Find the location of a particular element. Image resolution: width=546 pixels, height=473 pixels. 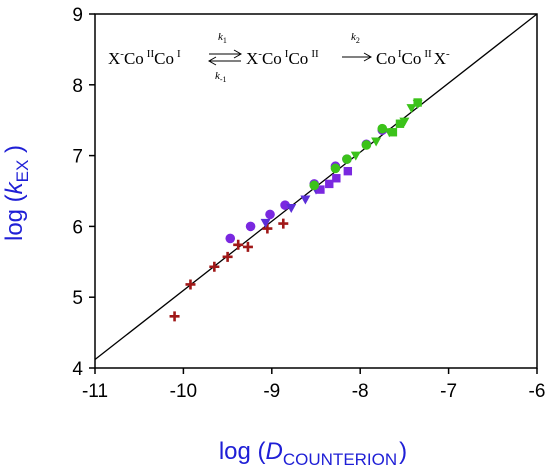

x-tick-label: -7 is located at coordinates (448, 391).